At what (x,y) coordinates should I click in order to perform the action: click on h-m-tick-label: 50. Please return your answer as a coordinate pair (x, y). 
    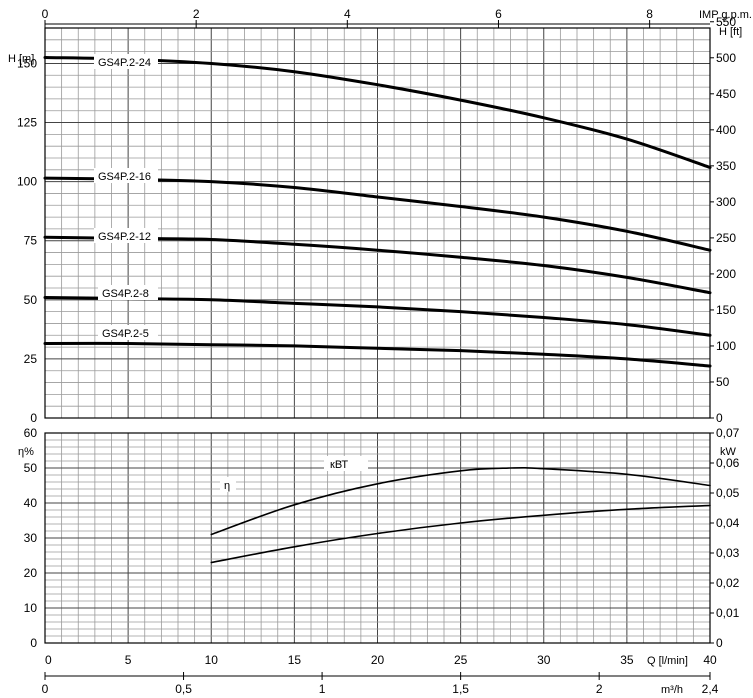
    Looking at the image, I should click on (31, 300).